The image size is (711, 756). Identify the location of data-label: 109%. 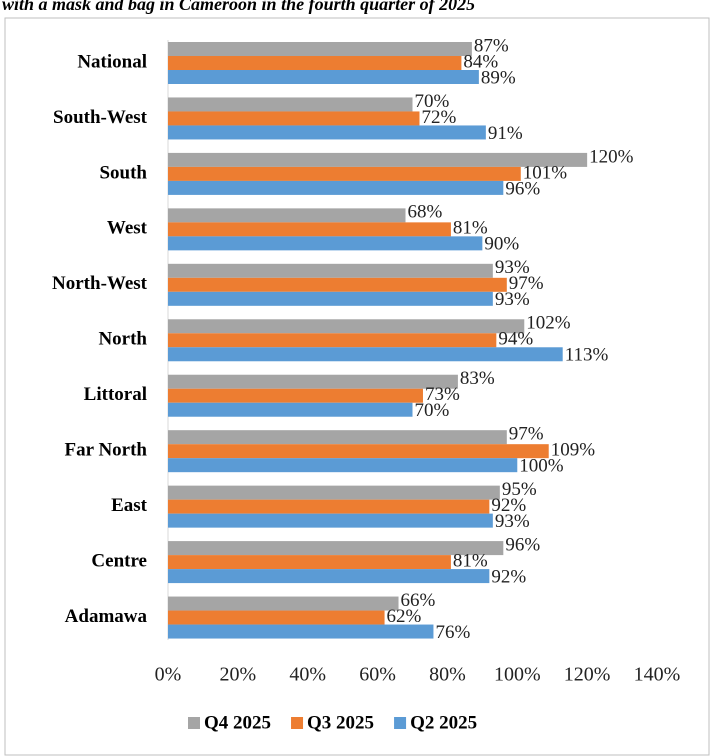
(573, 450).